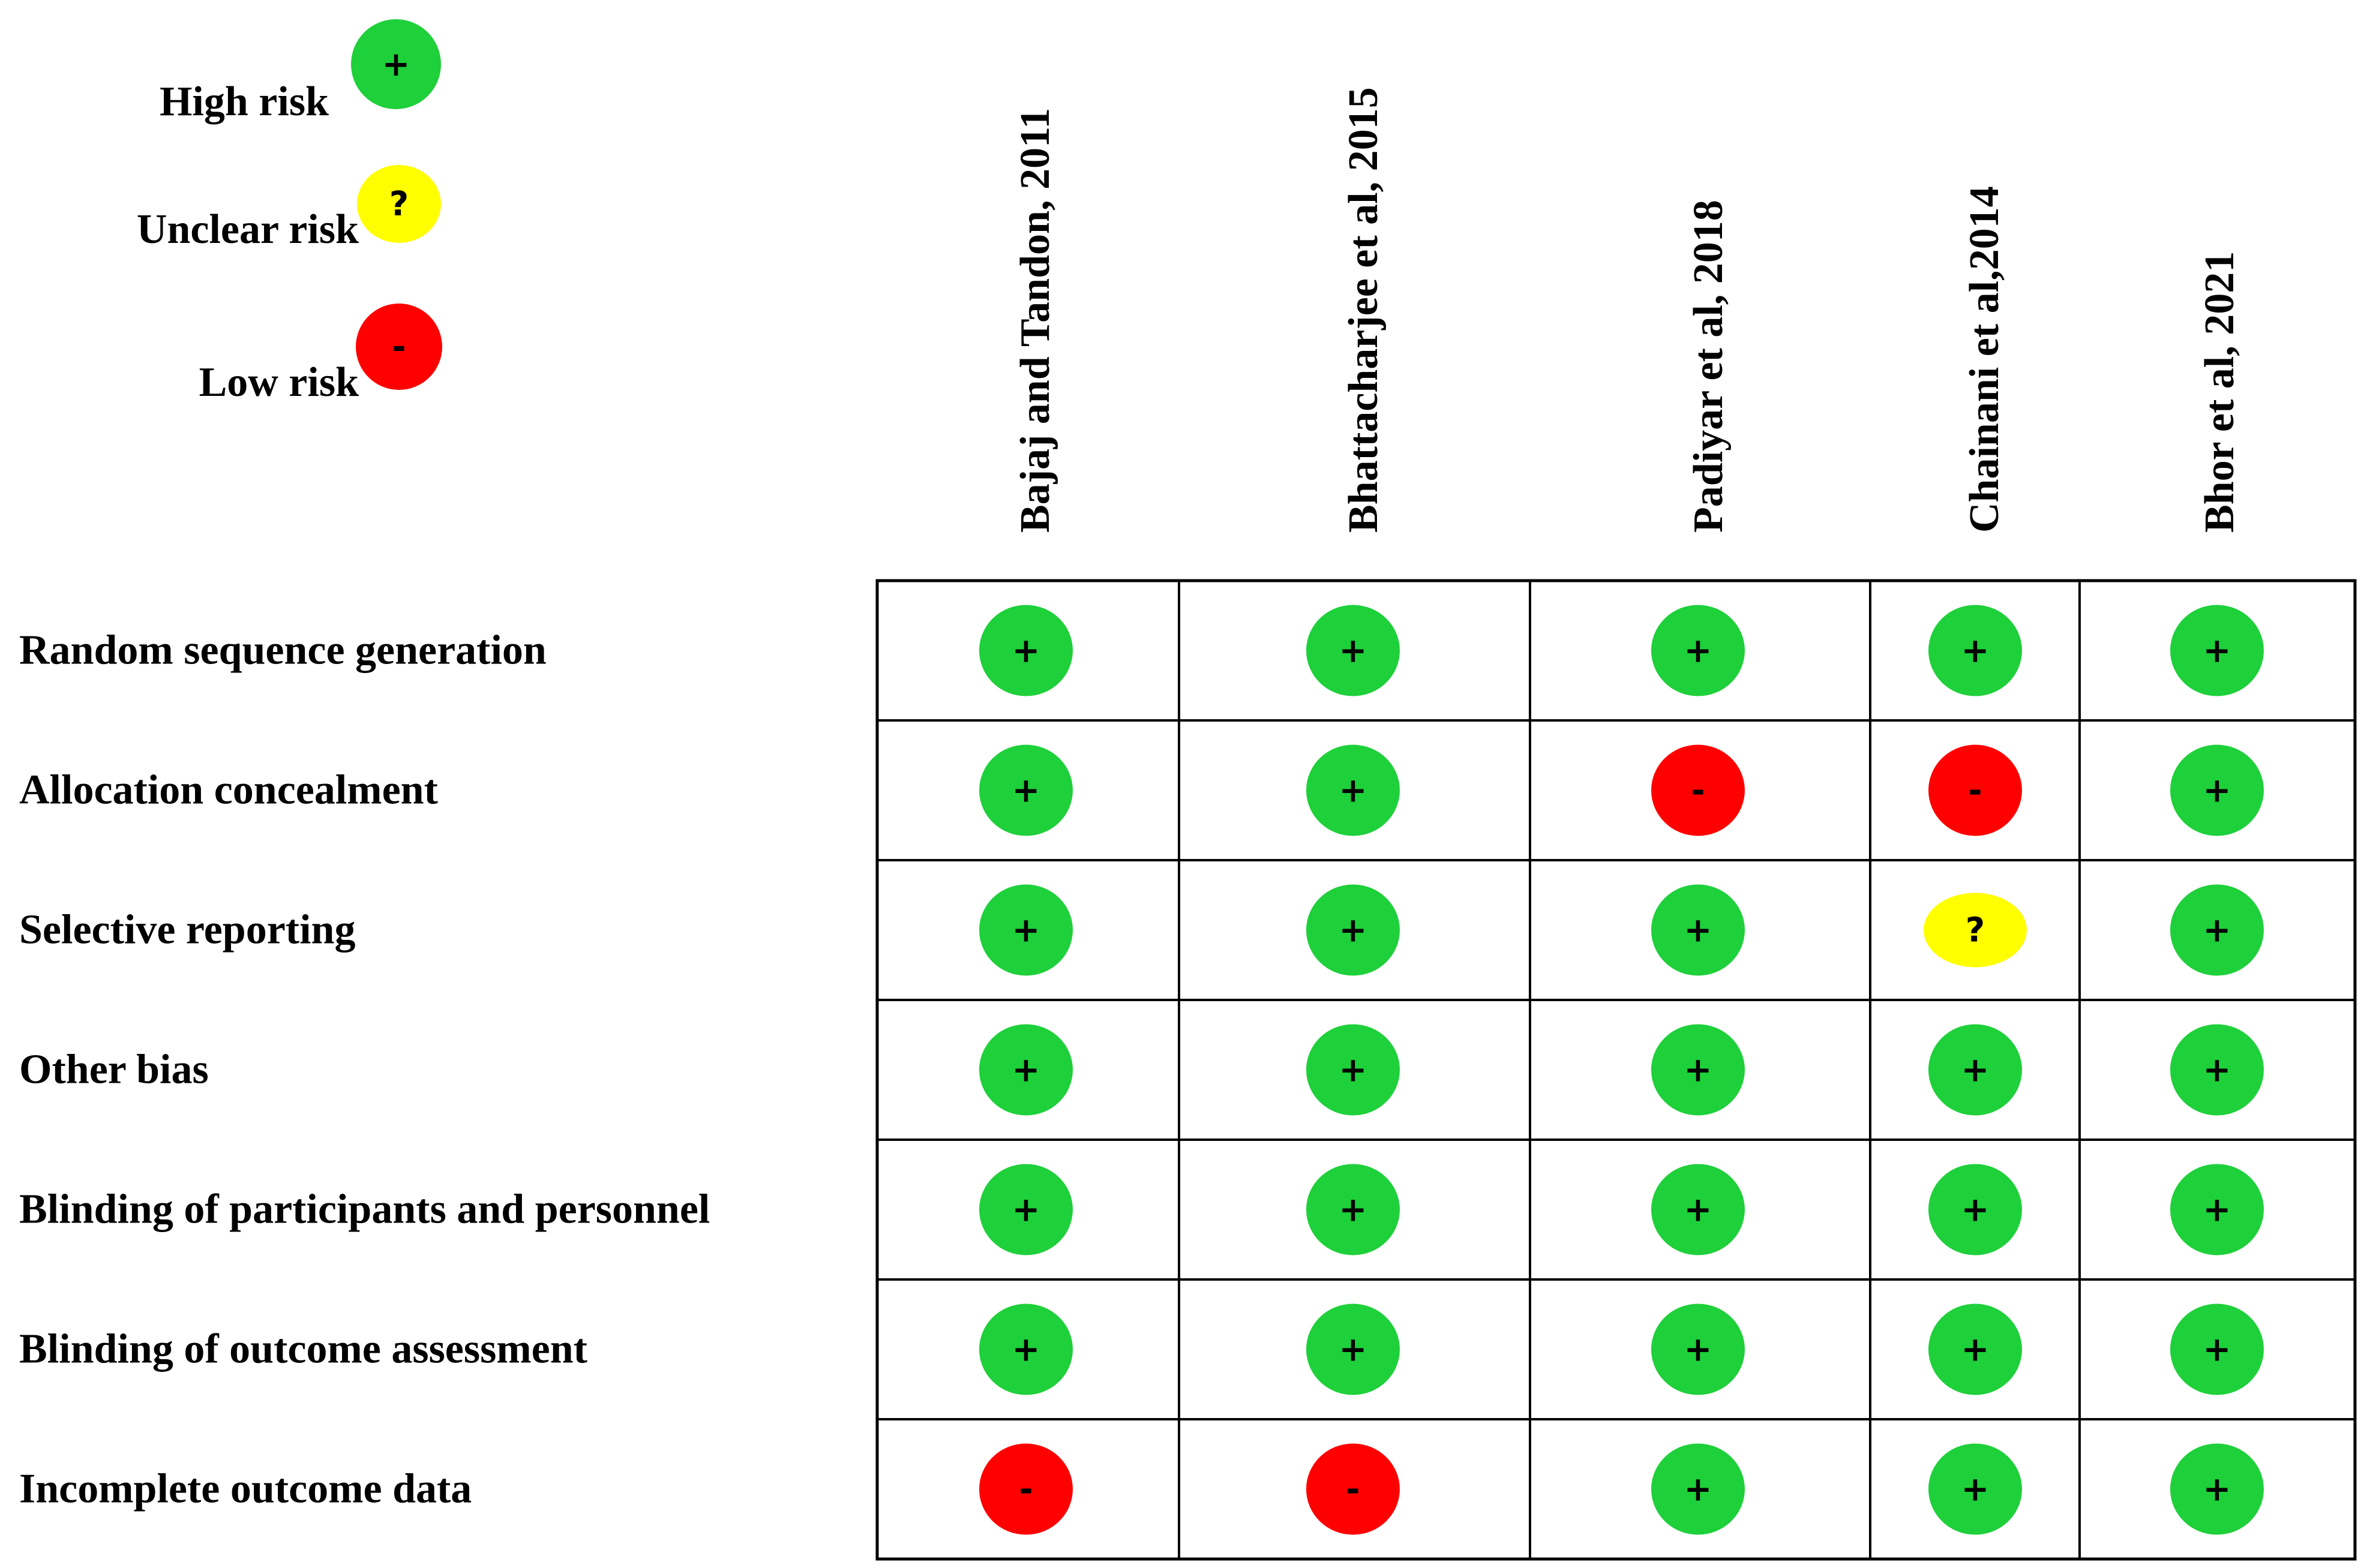 Image resolution: width=2370 pixels, height=1568 pixels. What do you see at coordinates (2220, 392) in the screenshot?
I see `column-label: Bhor et al, 2021` at bounding box center [2220, 392].